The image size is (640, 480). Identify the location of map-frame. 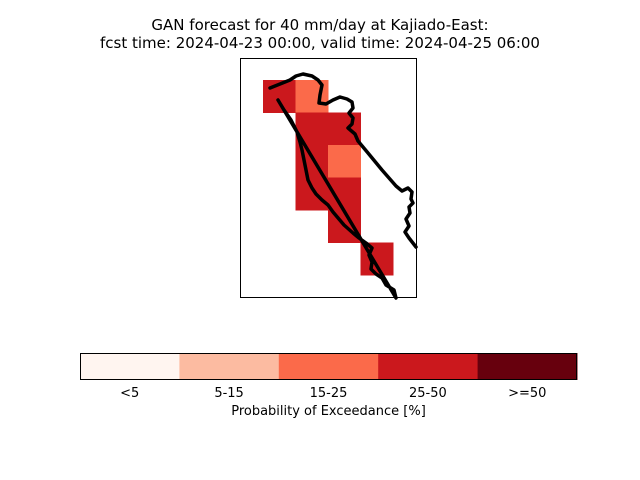
(328, 178).